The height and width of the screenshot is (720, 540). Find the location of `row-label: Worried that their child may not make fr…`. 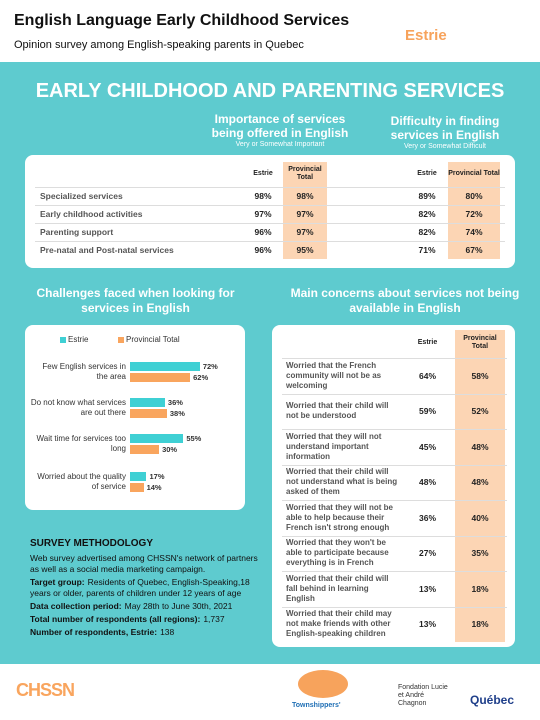

row-label: Worried that their child may not make fr… is located at coordinates (339, 624).